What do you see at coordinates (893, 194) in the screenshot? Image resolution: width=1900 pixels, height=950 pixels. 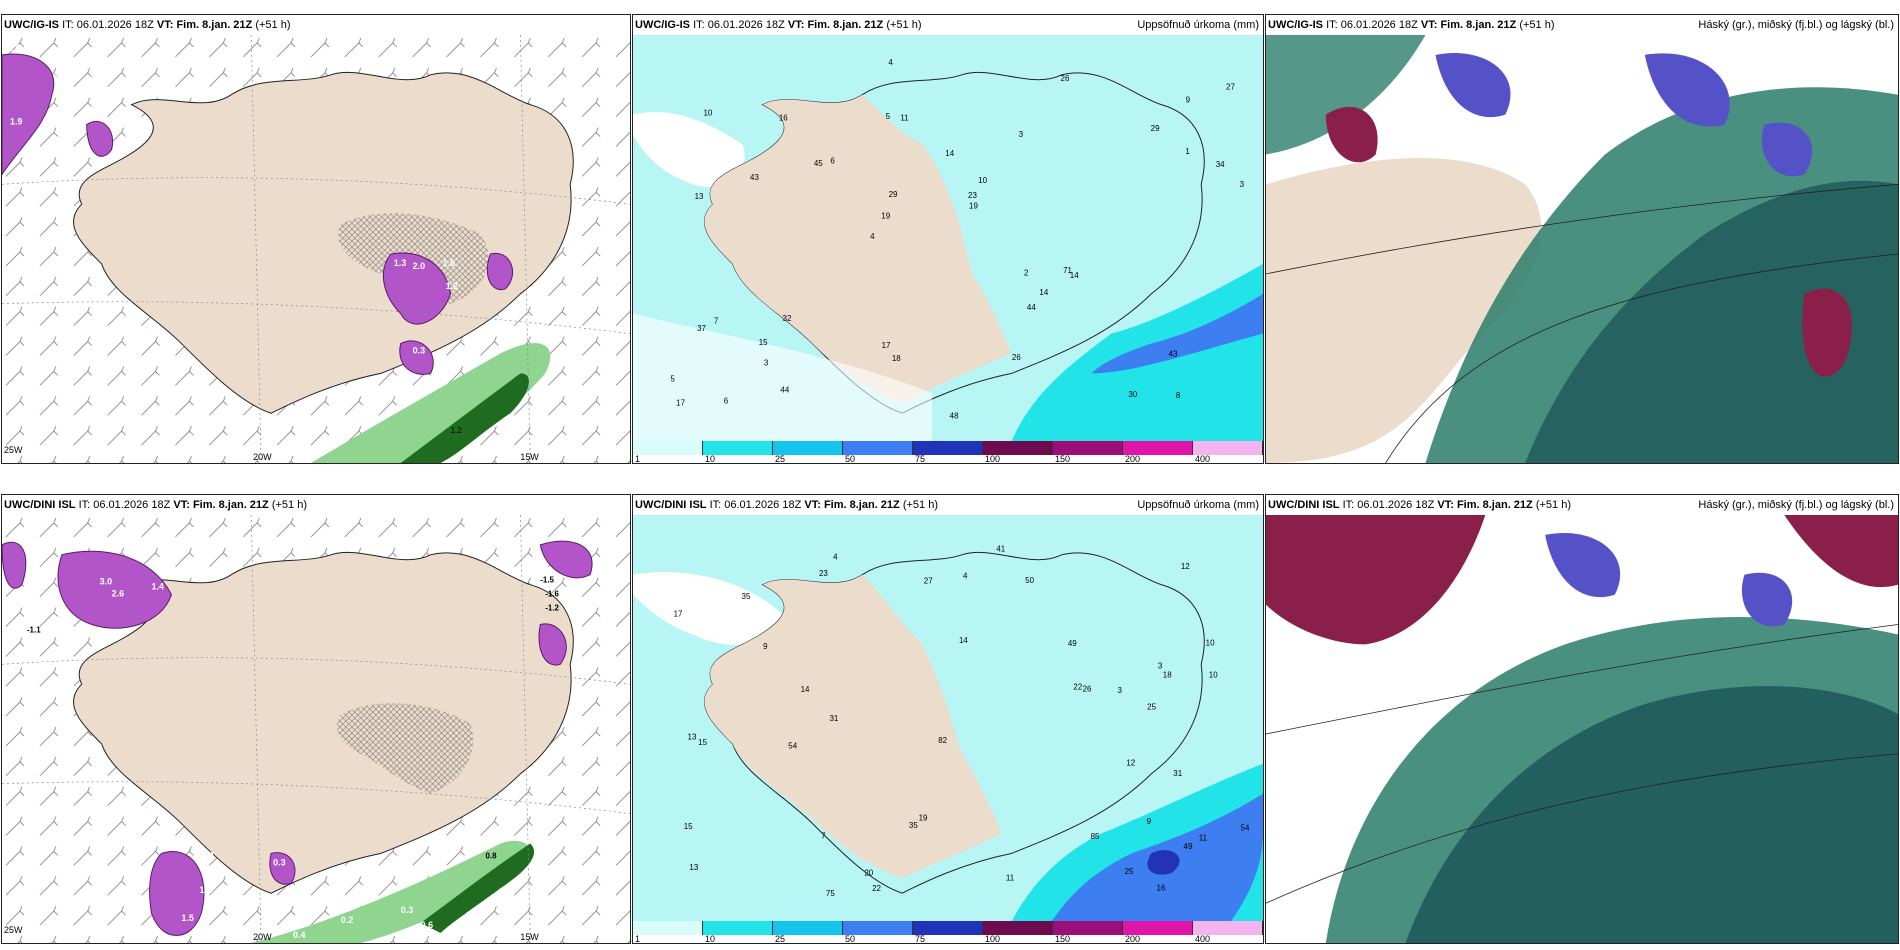 I see `precip-value-label: 29` at bounding box center [893, 194].